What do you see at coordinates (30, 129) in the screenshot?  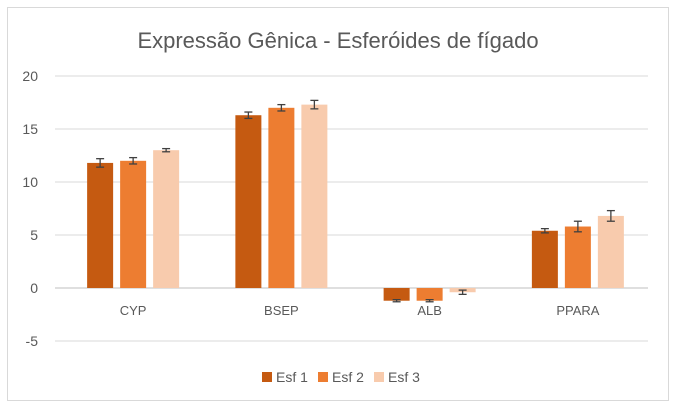 I see `y-tick-label: 15` at bounding box center [30, 129].